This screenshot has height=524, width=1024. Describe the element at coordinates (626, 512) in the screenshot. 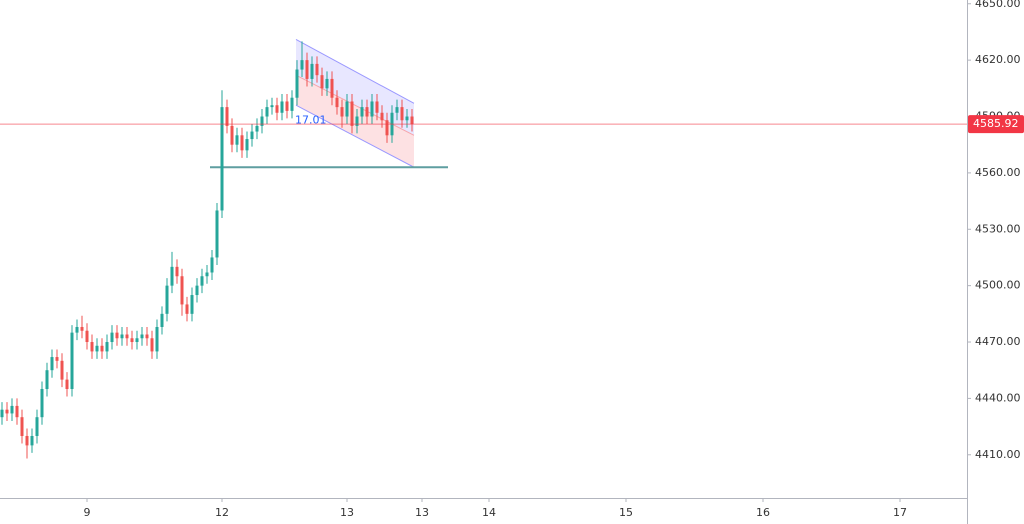

I see `x-tick-label: 15` at that location.